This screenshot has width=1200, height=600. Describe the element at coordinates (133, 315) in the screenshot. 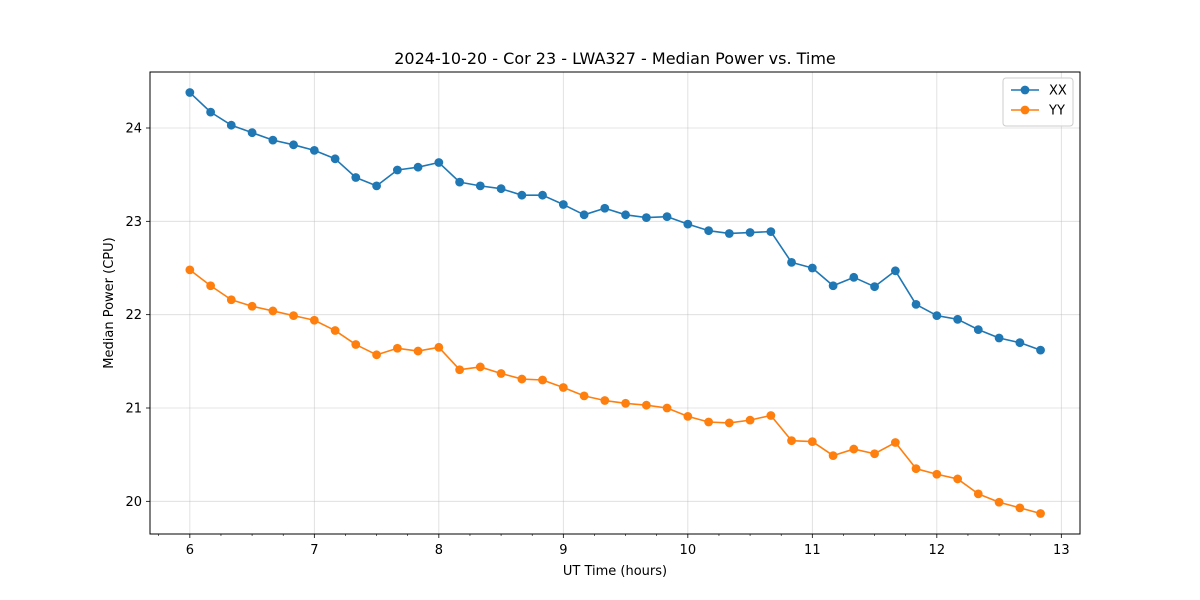

I see `y-tick-label: 22` at that location.